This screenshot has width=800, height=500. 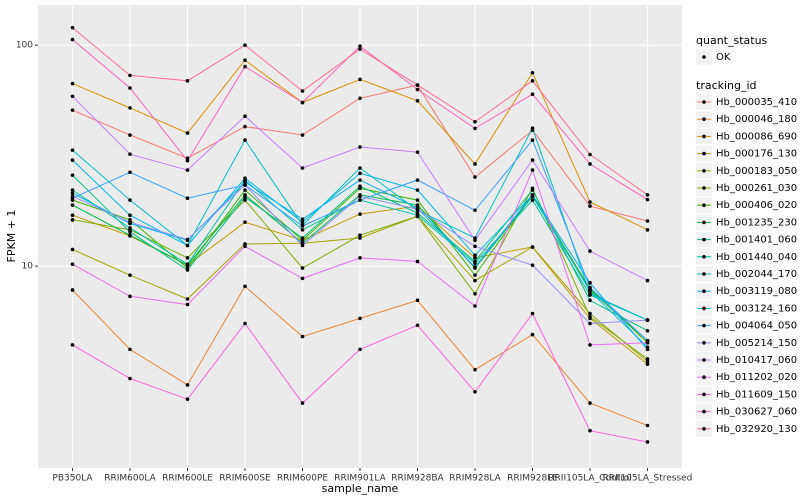 What do you see at coordinates (756, 377) in the screenshot?
I see `legend-label: Hb_011202_020` at bounding box center [756, 377].